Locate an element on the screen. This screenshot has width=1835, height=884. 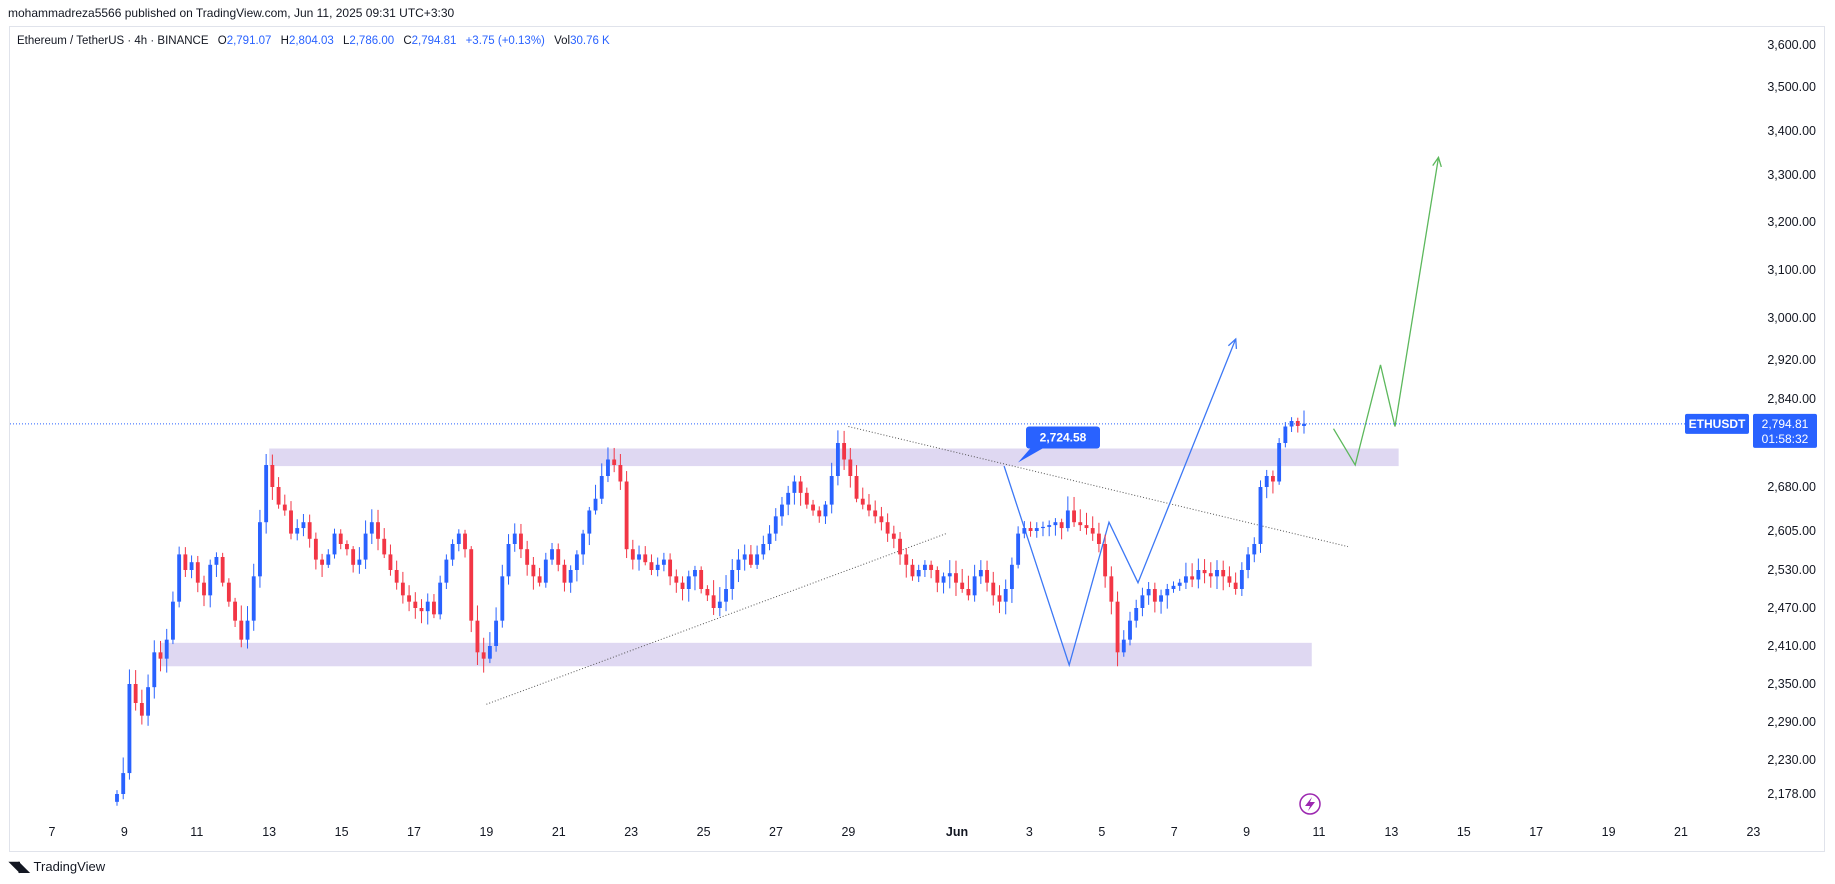
price-tick-label: 2,680.00 is located at coordinates (1791, 487).